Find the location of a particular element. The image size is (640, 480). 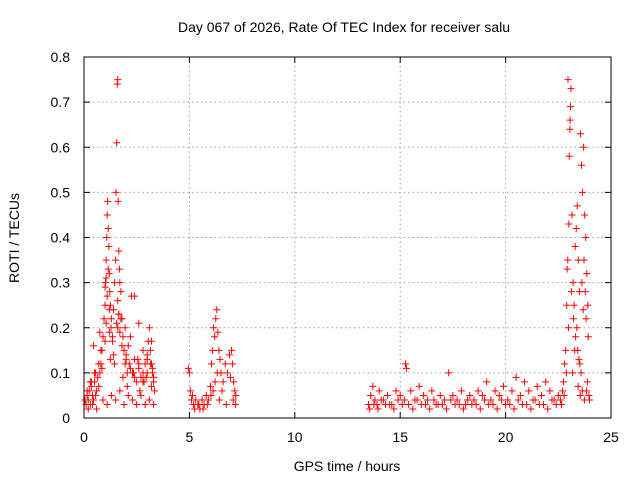

y-tick-label: 0.3 is located at coordinates (61, 283).